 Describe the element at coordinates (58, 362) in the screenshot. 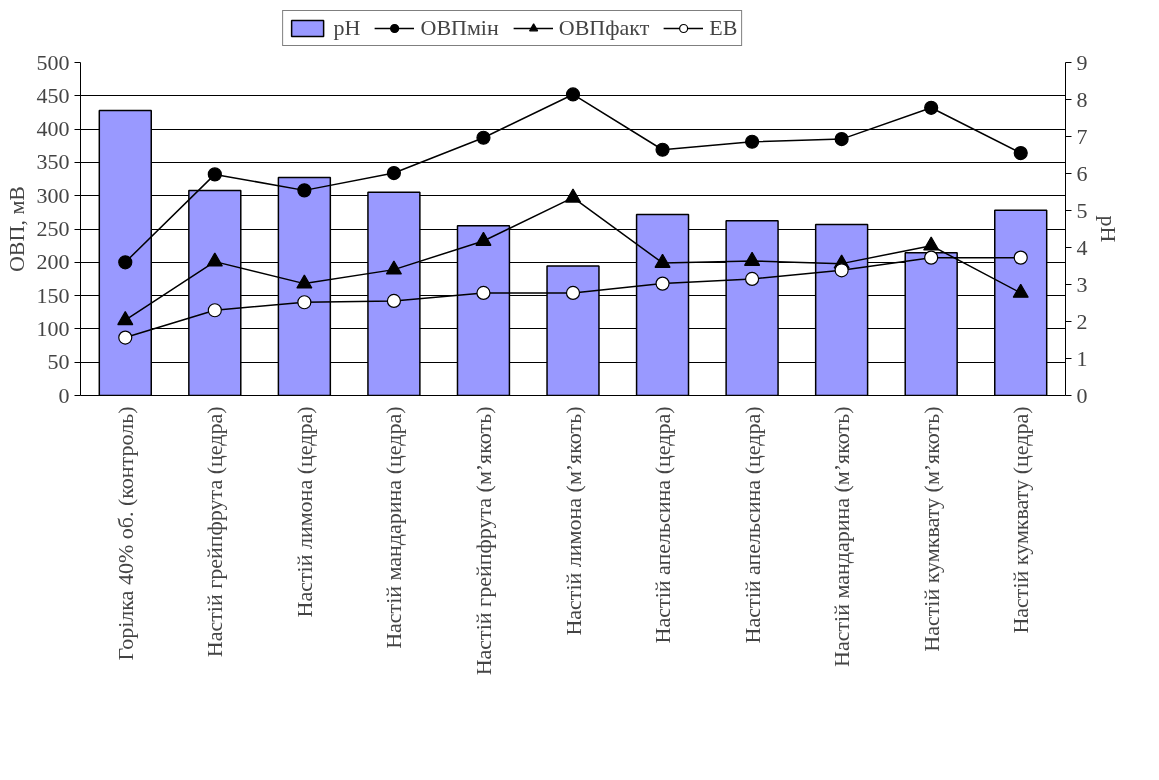

I see `y-tick-label: 50` at that location.